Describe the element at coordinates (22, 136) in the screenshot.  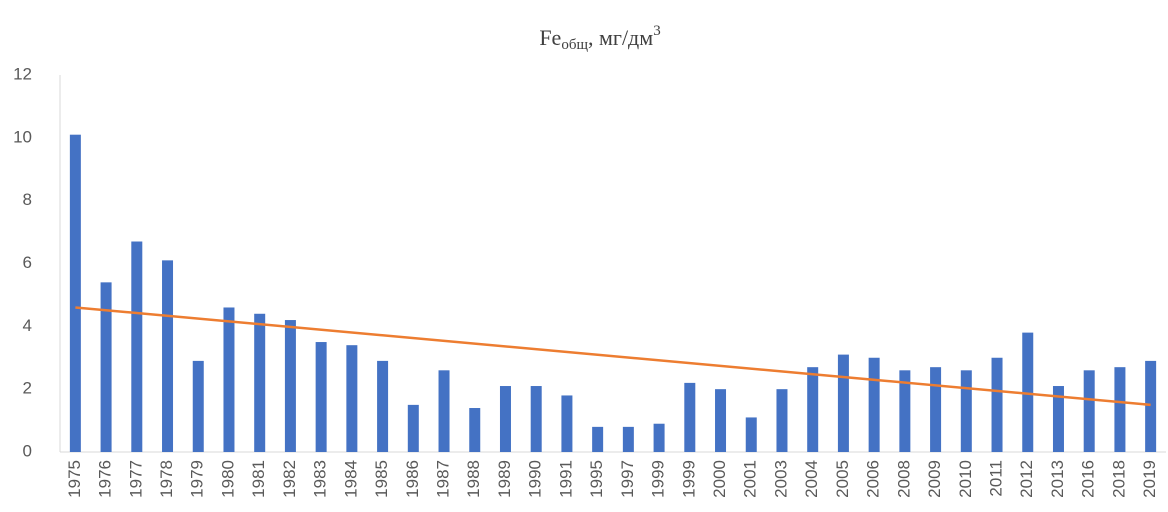
I see `y-tick-label: 10` at that location.